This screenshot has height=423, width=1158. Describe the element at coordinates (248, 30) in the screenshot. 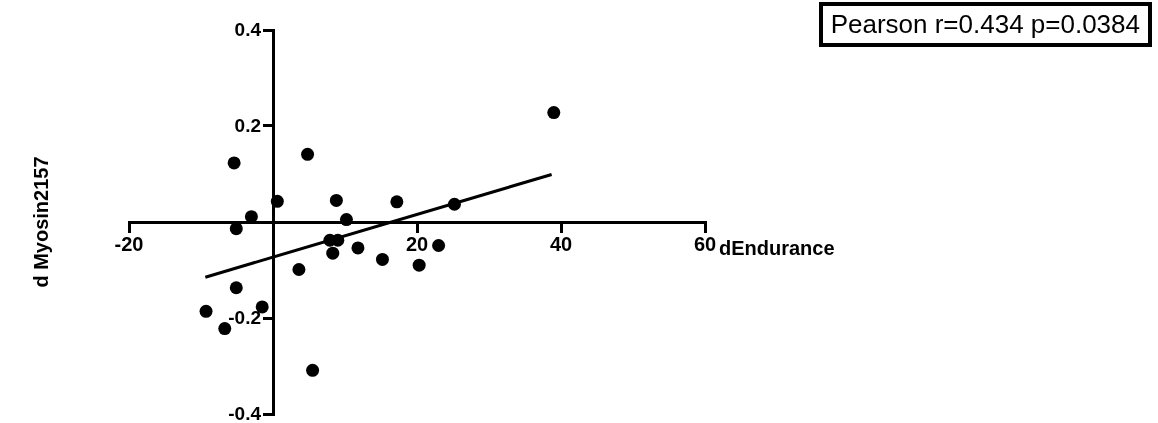

I see `y-tick-label: 0.4` at that location.